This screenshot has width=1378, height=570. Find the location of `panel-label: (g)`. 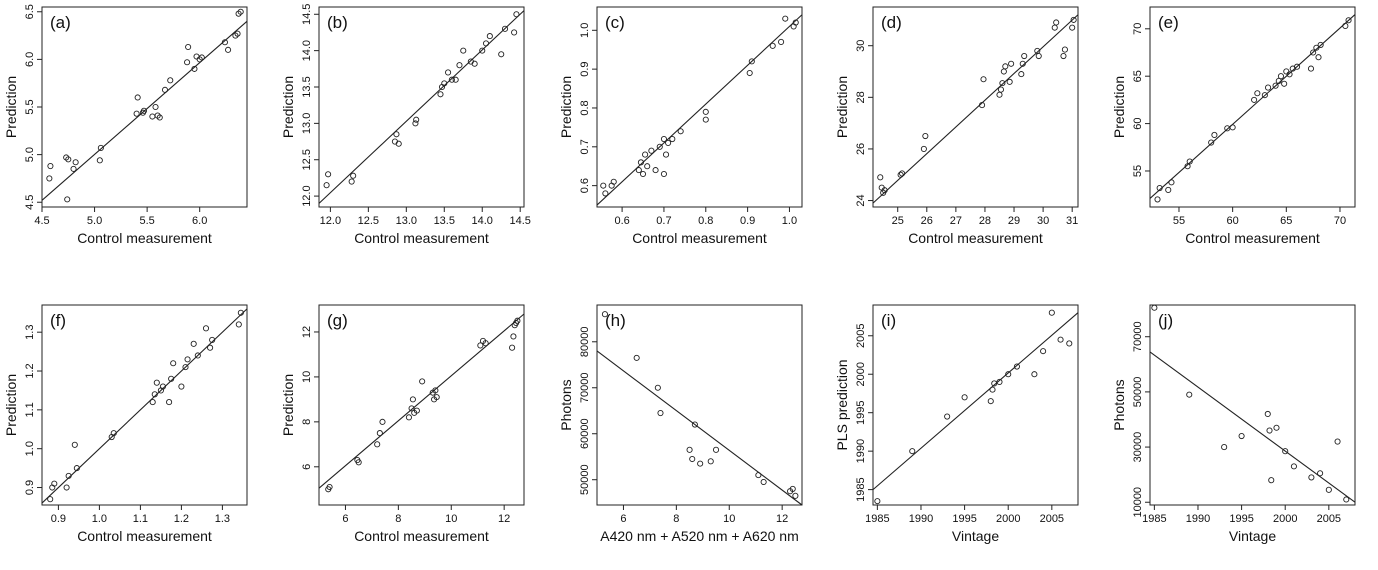

panel-label: (g) is located at coordinates (337, 320).